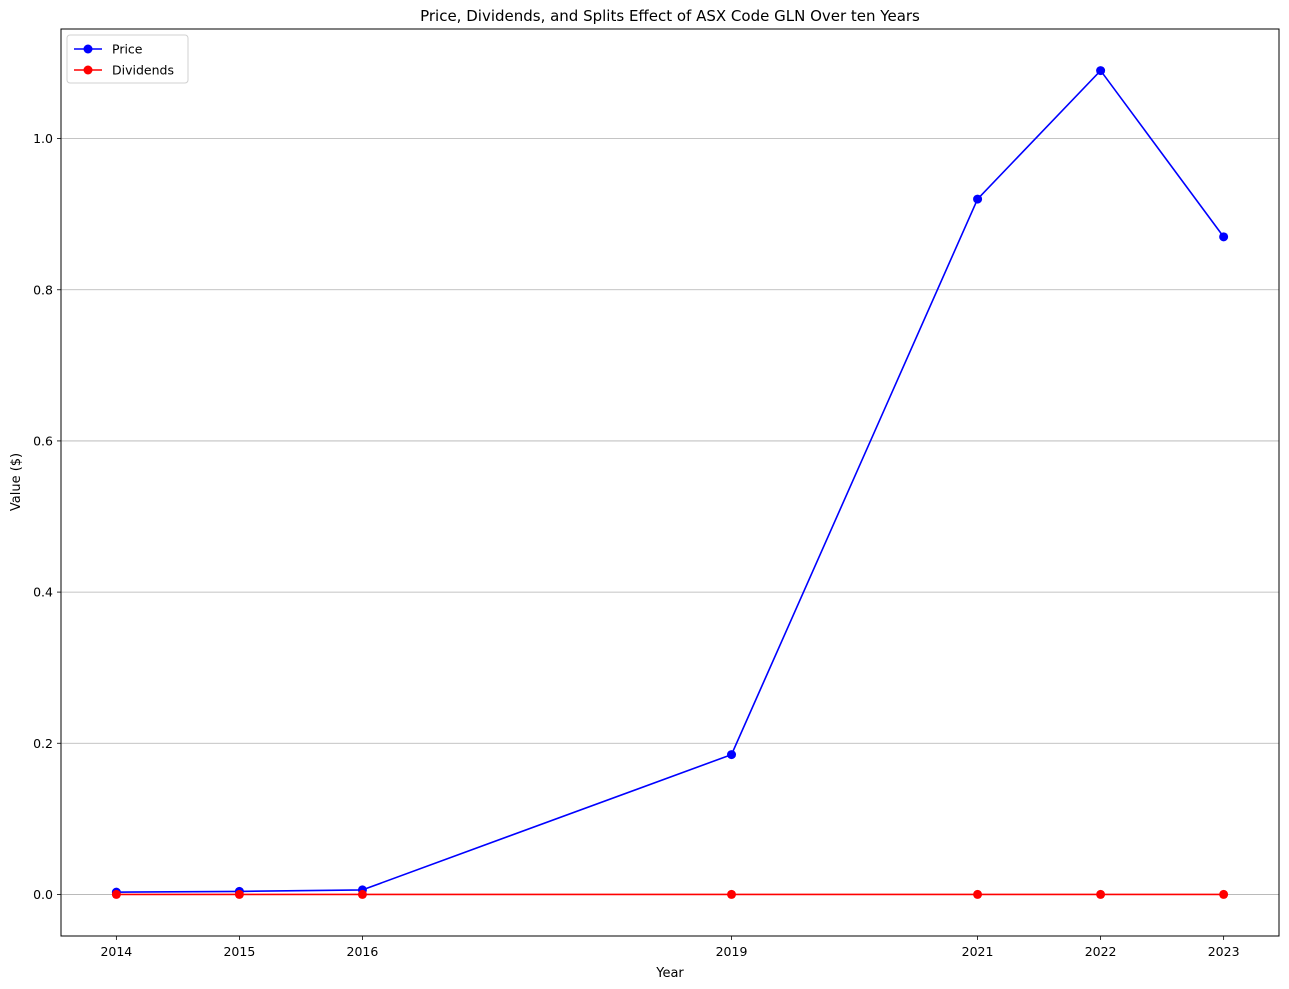  What do you see at coordinates (1101, 894) in the screenshot?
I see `data-point-dividends-2022` at bounding box center [1101, 894].